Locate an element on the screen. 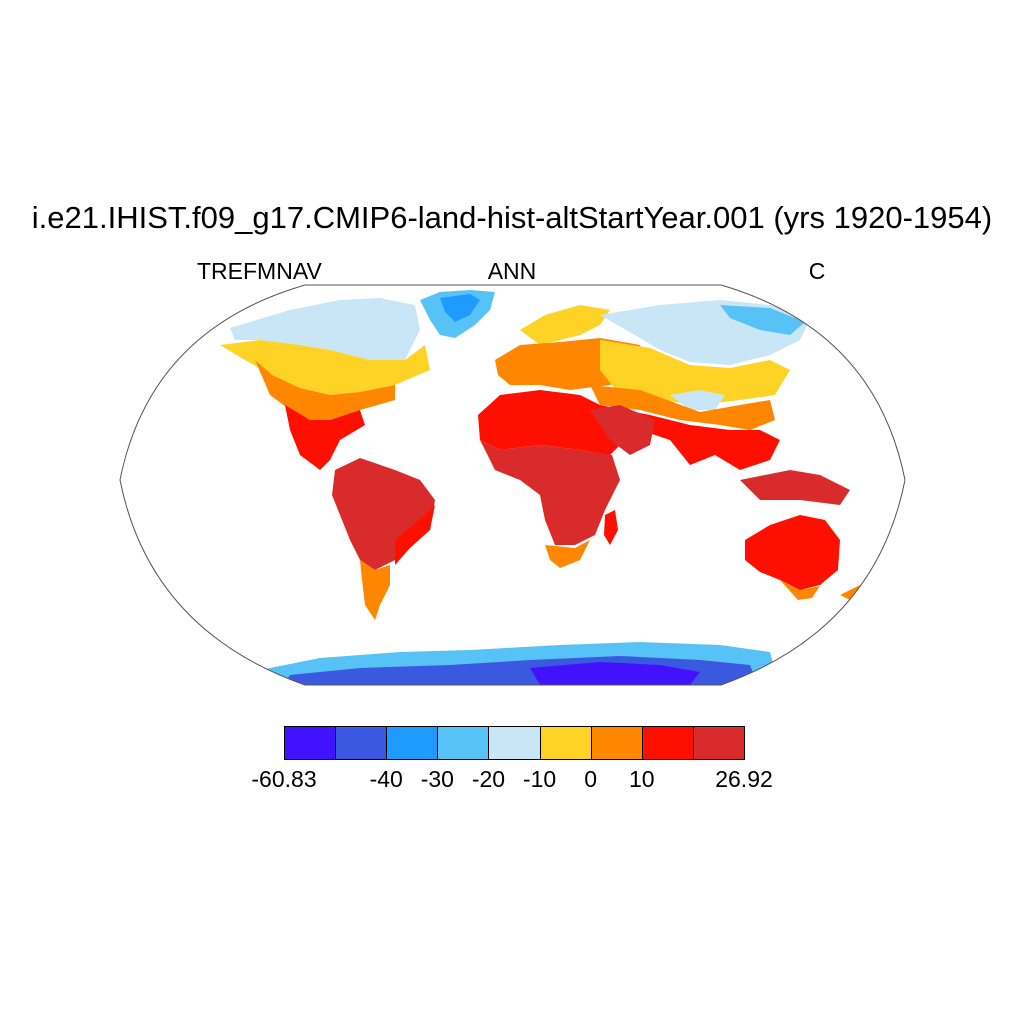 Image resolution: width=1024 pixels, height=1024 pixels. colorbar-tick-label: -20 is located at coordinates (488, 779).